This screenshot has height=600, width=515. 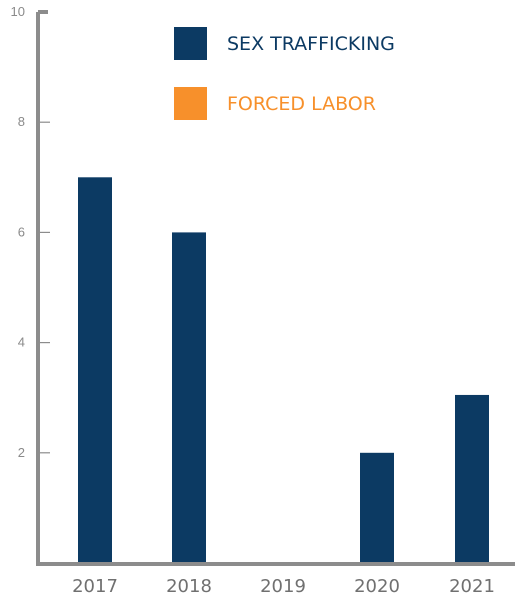 What do you see at coordinates (189, 397) in the screenshot?
I see `bar-2018` at bounding box center [189, 397].